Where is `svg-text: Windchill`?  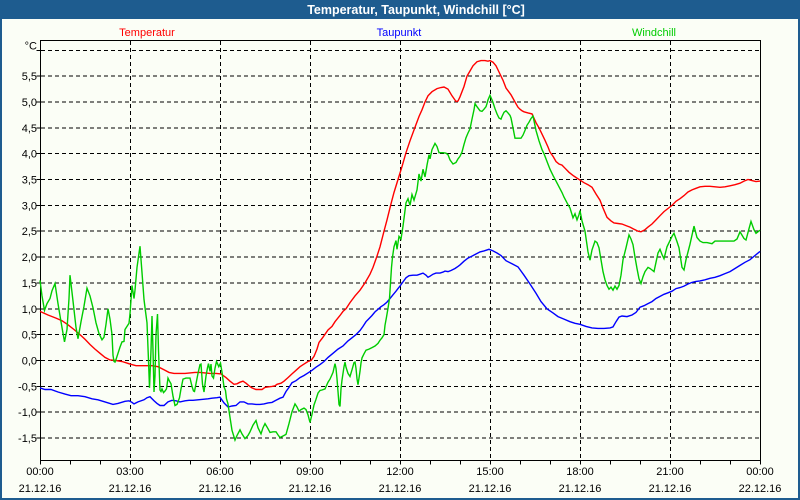
svg-text: Windchill is located at coordinates (654, 33).